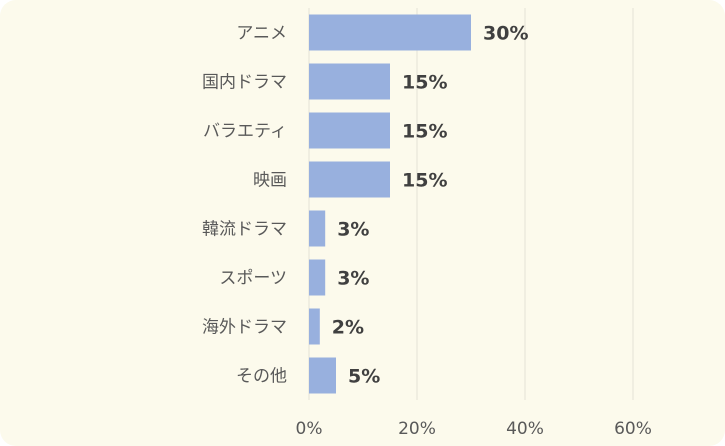 This screenshot has width=725, height=446. I want to click on category-label: スポーツ, so click(253, 279).